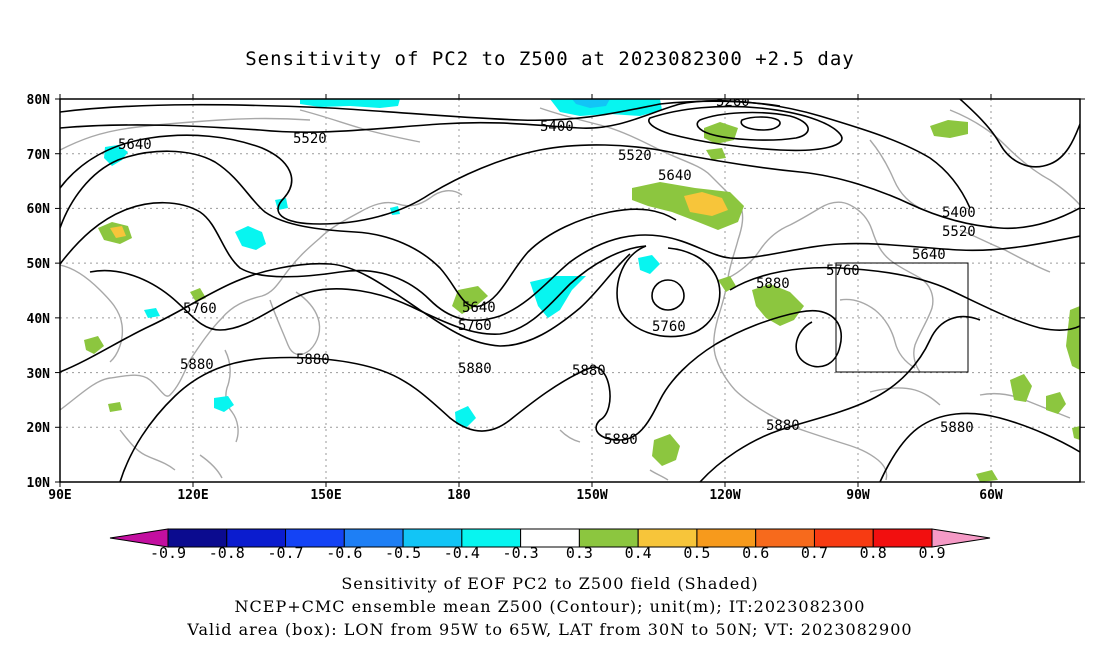 The height and width of the screenshot is (650, 1100). What do you see at coordinates (39, 374) in the screenshot?
I see `lat-label: 30N` at bounding box center [39, 374].